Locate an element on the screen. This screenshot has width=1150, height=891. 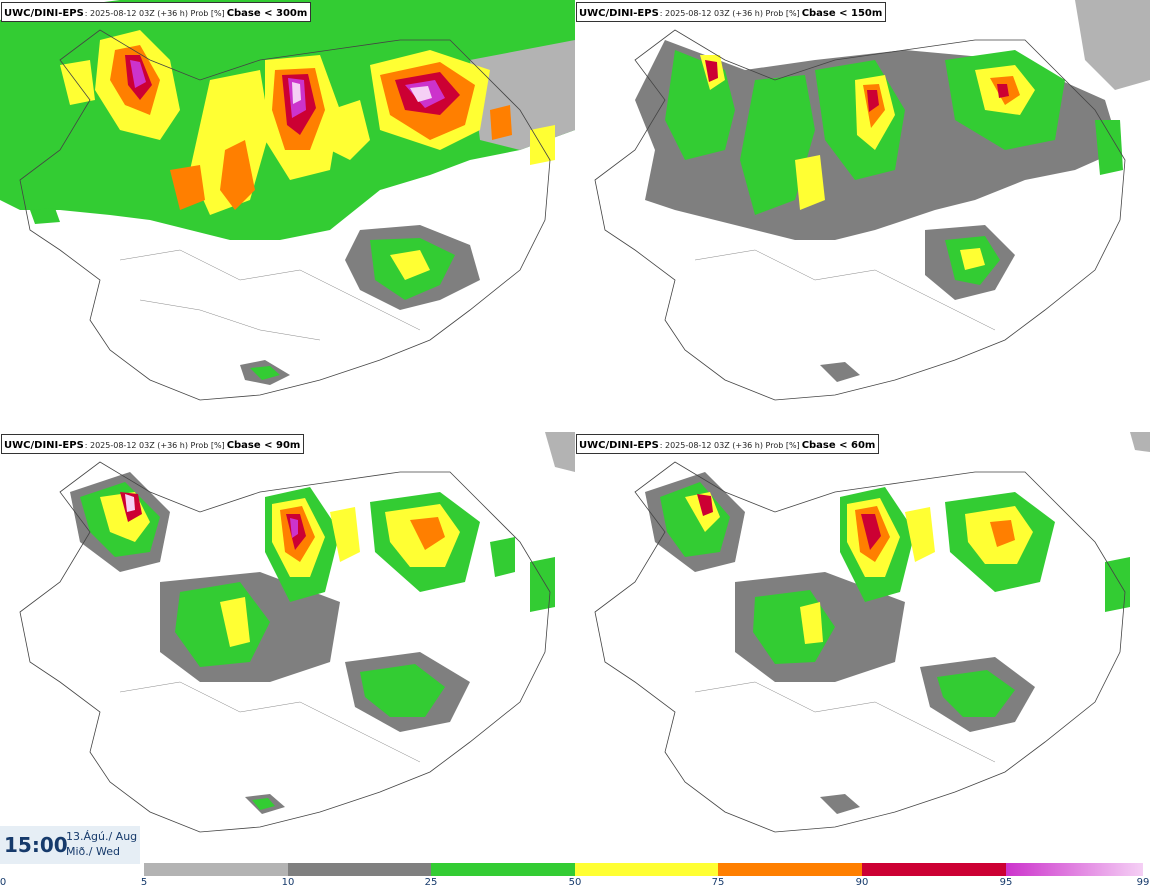
legend-tick-label: 50 is located at coordinates (575, 882).